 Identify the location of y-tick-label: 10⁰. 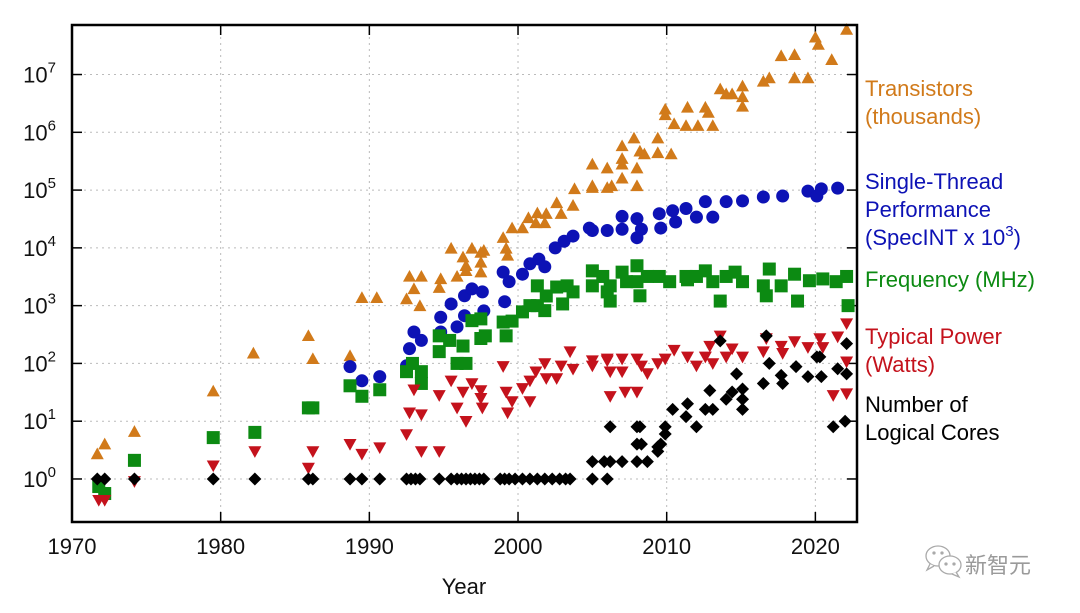
(39, 478).